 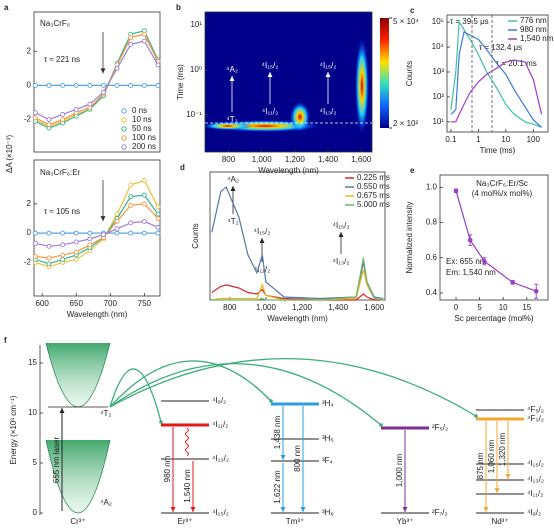 What do you see at coordinates (479, 307) in the screenshot?
I see `x-tick-label: 5` at bounding box center [479, 307].